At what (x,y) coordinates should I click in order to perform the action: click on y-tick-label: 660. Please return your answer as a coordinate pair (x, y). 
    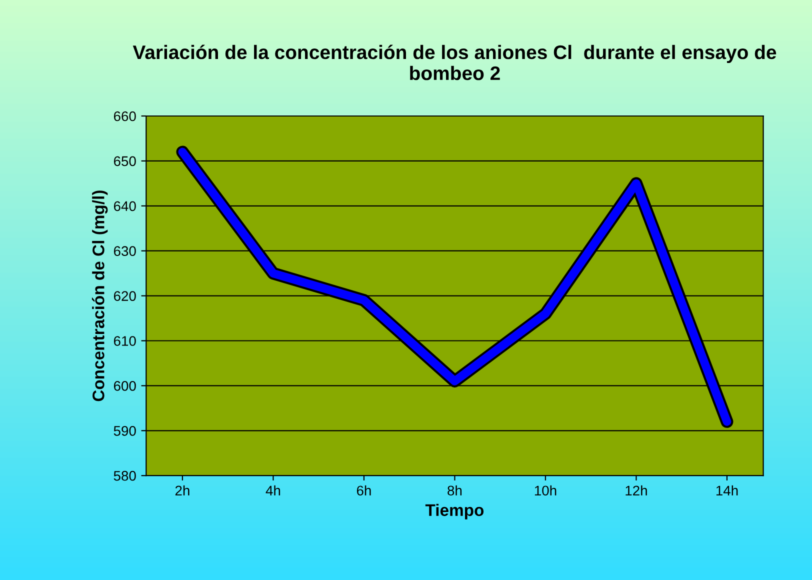
    Looking at the image, I should click on (125, 116).